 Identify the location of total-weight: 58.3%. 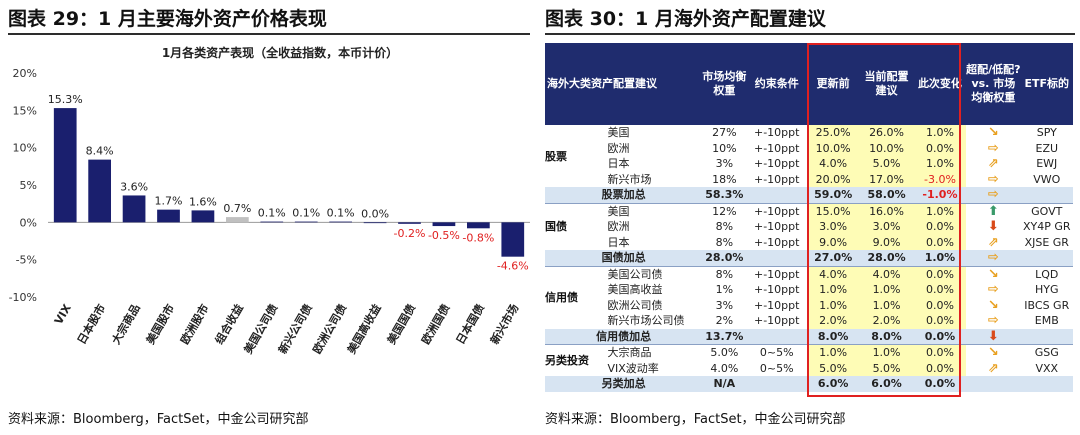
(724, 195).